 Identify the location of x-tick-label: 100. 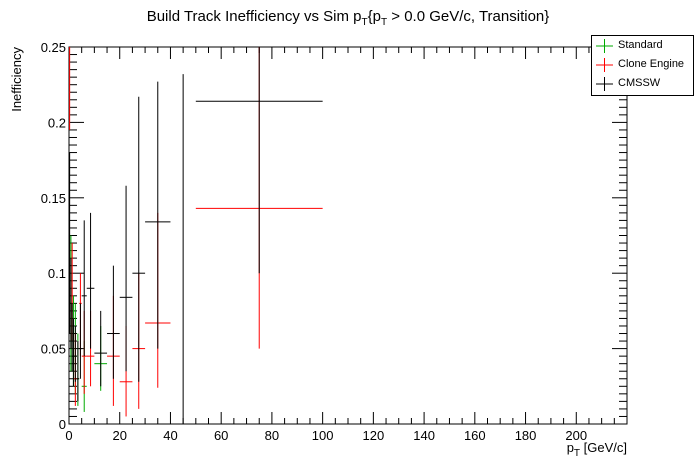
(323, 435).